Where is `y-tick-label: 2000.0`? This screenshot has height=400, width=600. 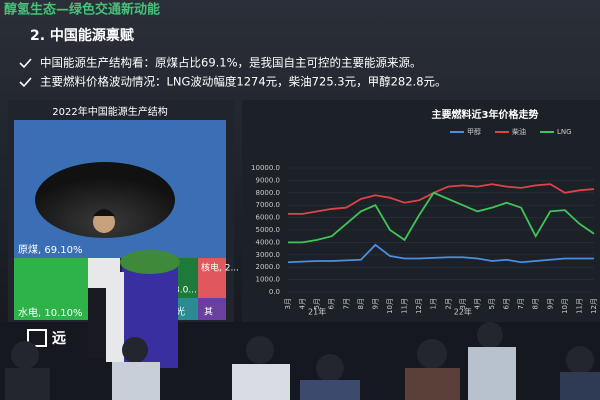
y-tick-label: 2000.0 is located at coordinates (268, 267).